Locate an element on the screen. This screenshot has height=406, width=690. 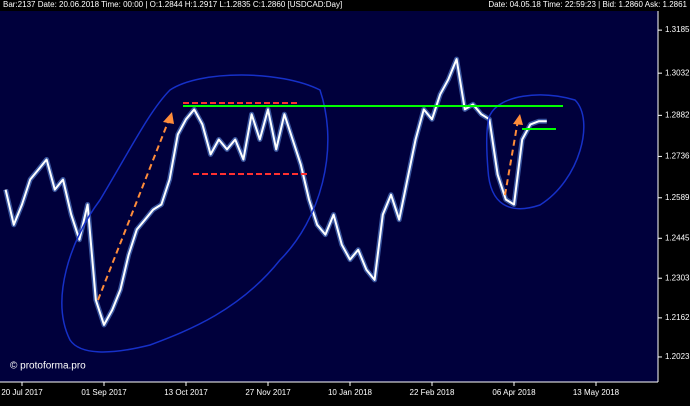
y-tick-label: 1.2303 is located at coordinates (677, 277).